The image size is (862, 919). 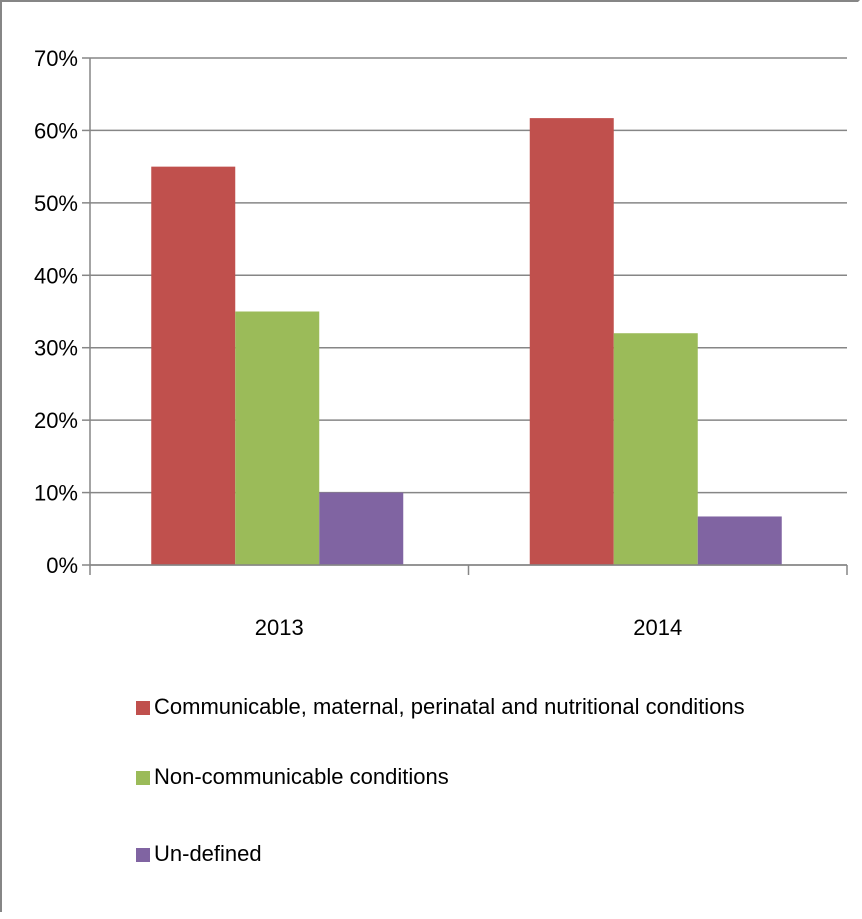 What do you see at coordinates (56, 348) in the screenshot?
I see `y-tick-label: 30%` at bounding box center [56, 348].